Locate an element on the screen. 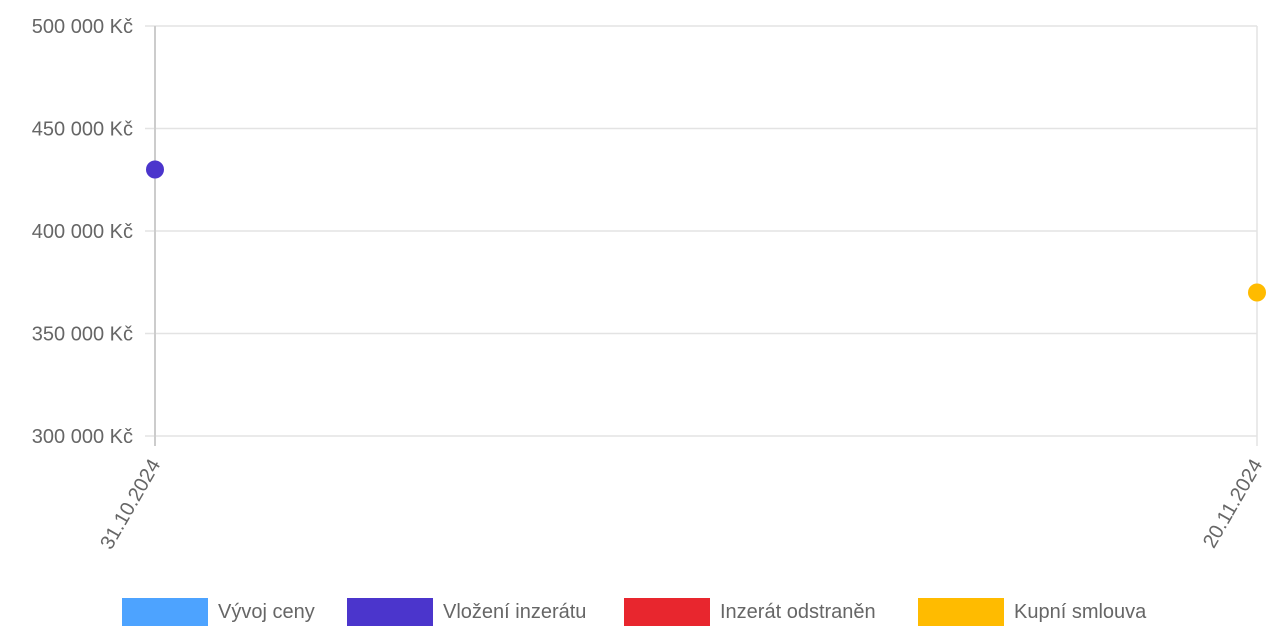 Image resolution: width=1273 pixels, height=626 pixels. legend-item-vyvoj-ceny: Vývoj ceny is located at coordinates (218, 612).